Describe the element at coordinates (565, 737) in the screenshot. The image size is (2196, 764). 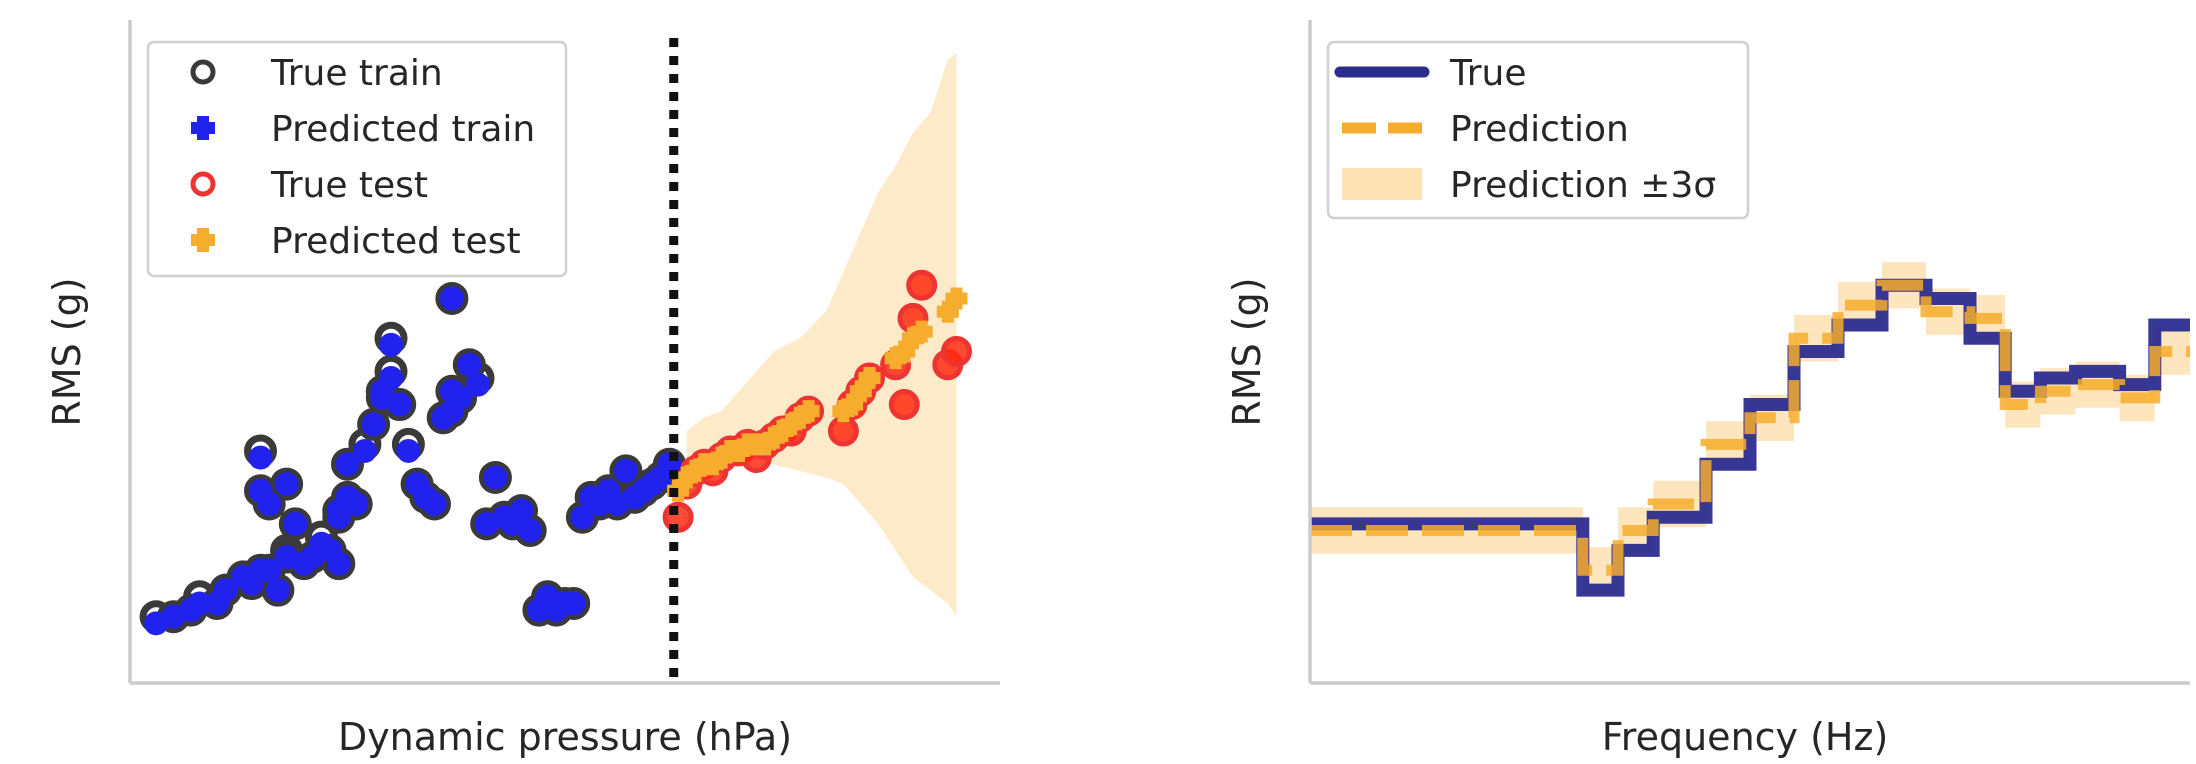
I see `left-x-axis-label: Dynamic pressure (hPa)` at that location.